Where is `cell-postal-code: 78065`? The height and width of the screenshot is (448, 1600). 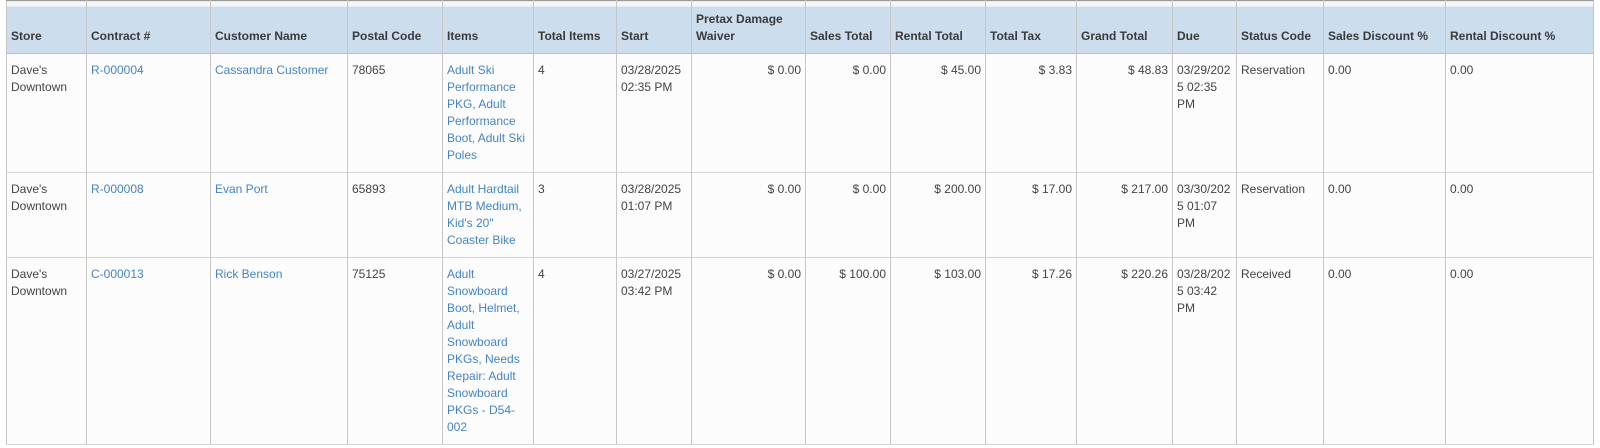
cell-postal-code: 78065 is located at coordinates (395, 113).